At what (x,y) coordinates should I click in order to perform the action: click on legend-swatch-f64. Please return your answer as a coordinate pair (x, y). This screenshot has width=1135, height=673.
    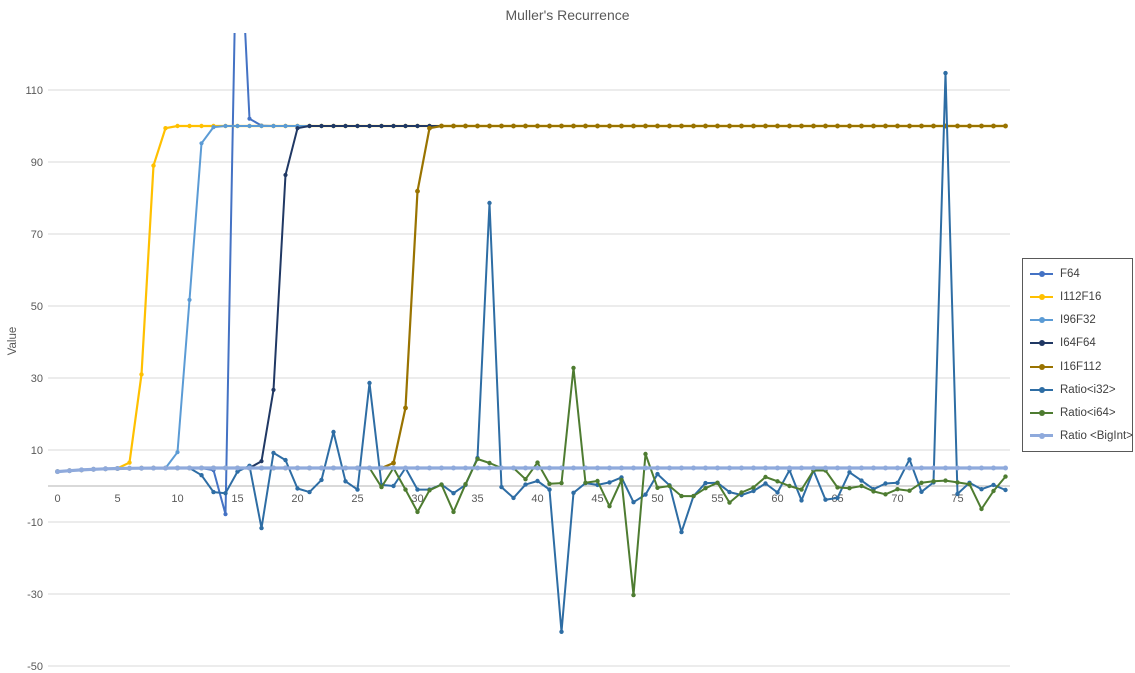
    Looking at the image, I should click on (1041, 274).